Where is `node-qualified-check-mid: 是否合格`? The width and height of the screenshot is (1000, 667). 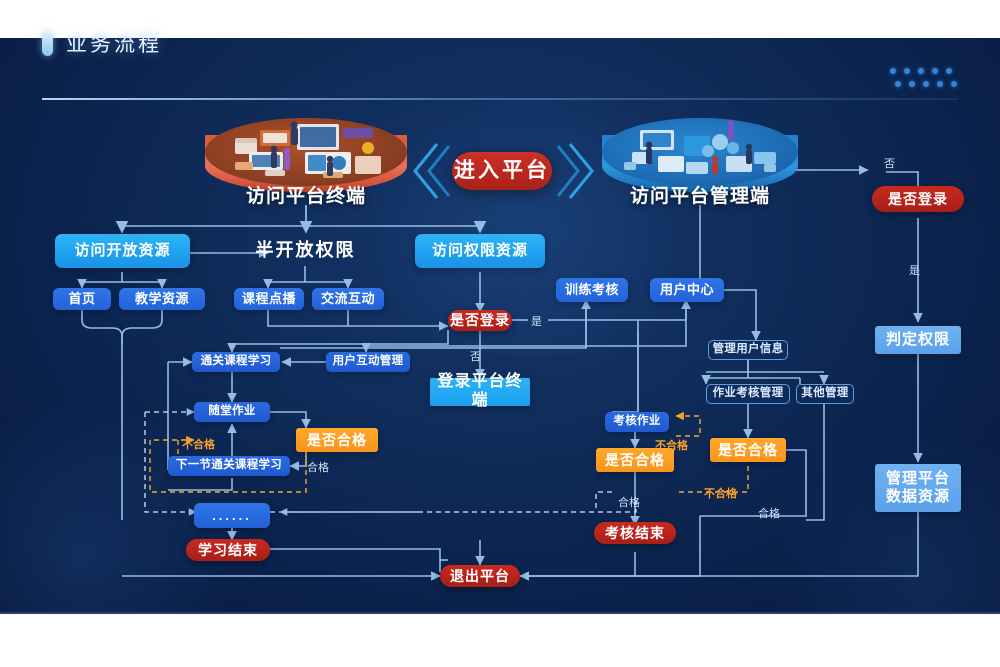 node-qualified-check-mid: 是否合格 is located at coordinates (635, 460).